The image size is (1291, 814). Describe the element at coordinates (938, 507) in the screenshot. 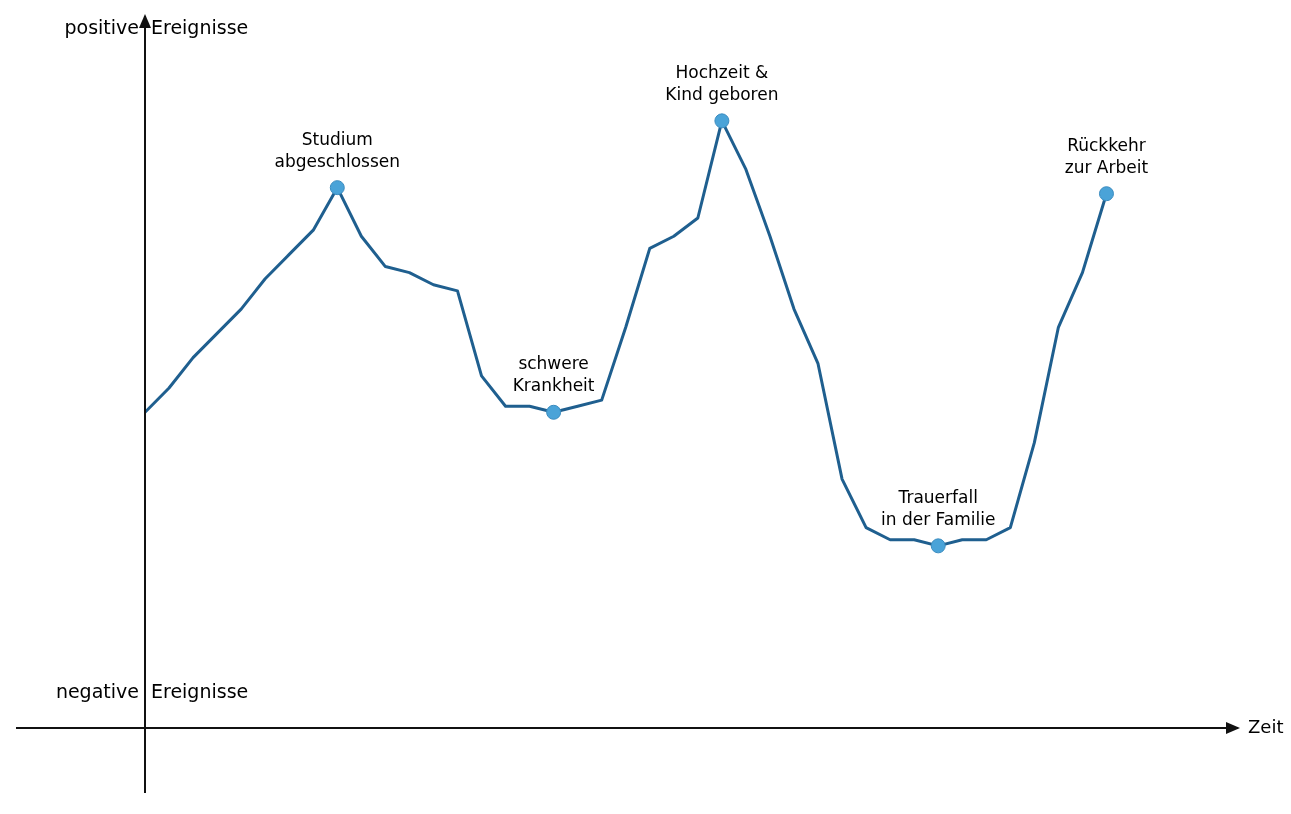

I see `annotation: Trauerfall in der Familie` at that location.